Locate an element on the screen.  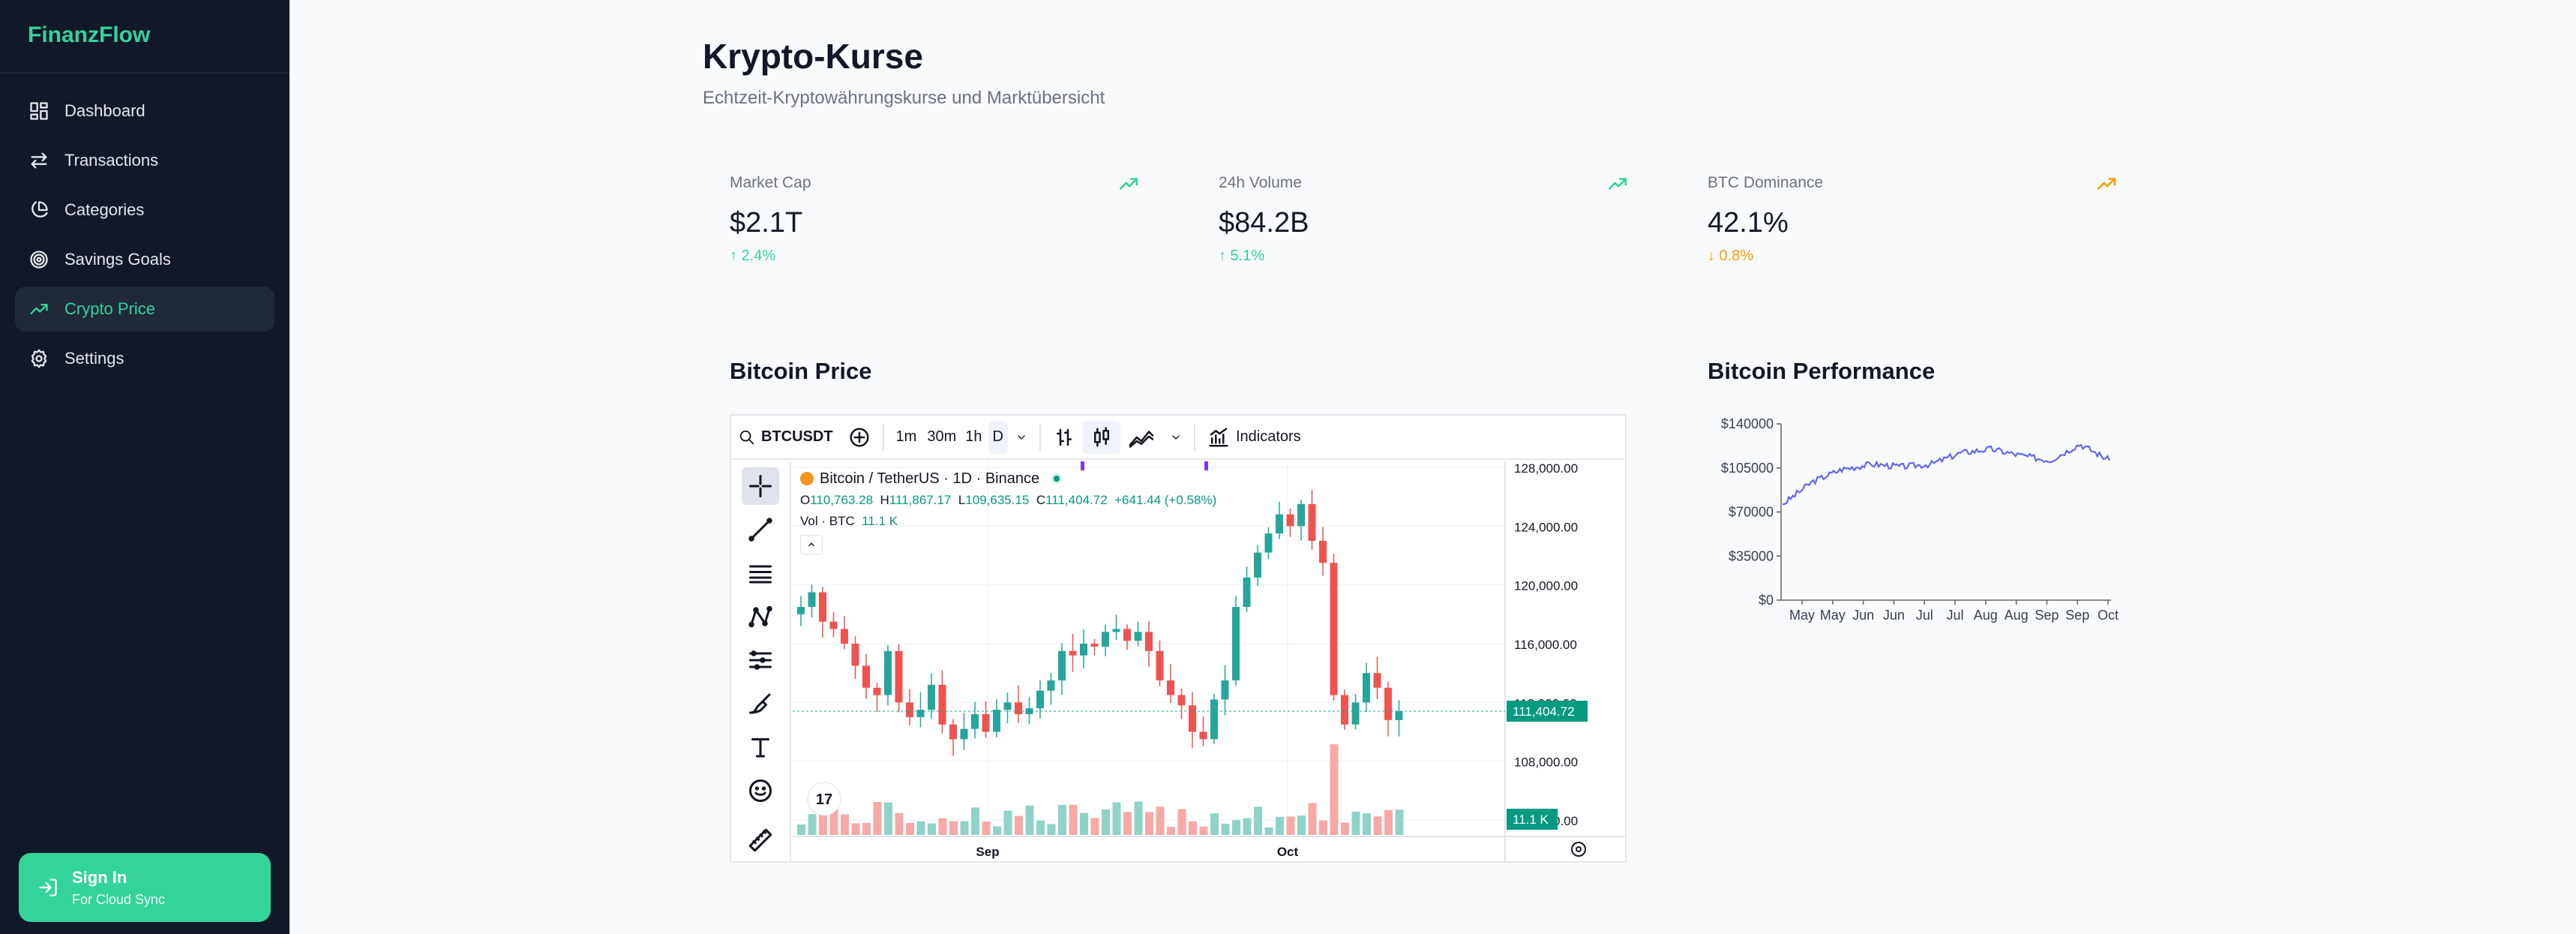
chevron-down-icon is located at coordinates (1176, 437).